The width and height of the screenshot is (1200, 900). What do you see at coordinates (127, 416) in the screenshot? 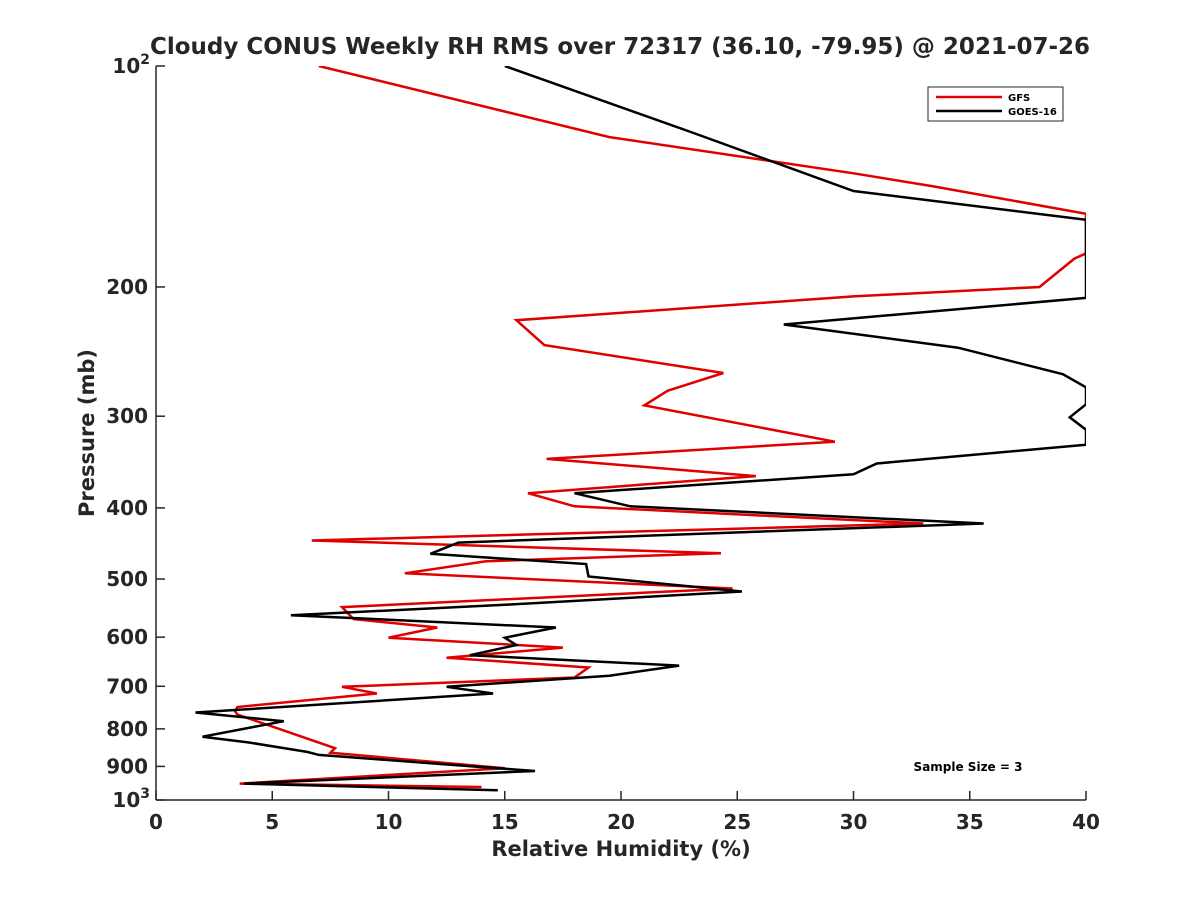
I see `y-tick-label: 300` at bounding box center [127, 416].